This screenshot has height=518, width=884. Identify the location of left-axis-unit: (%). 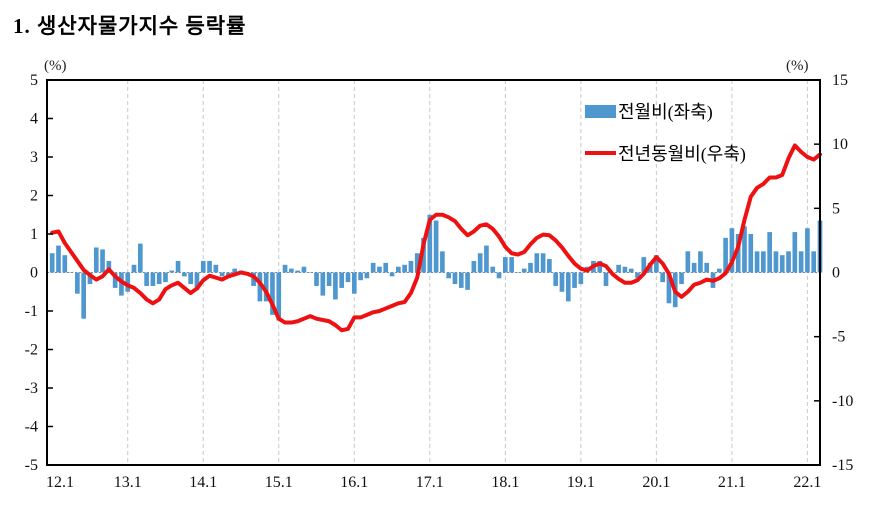
(55, 66).